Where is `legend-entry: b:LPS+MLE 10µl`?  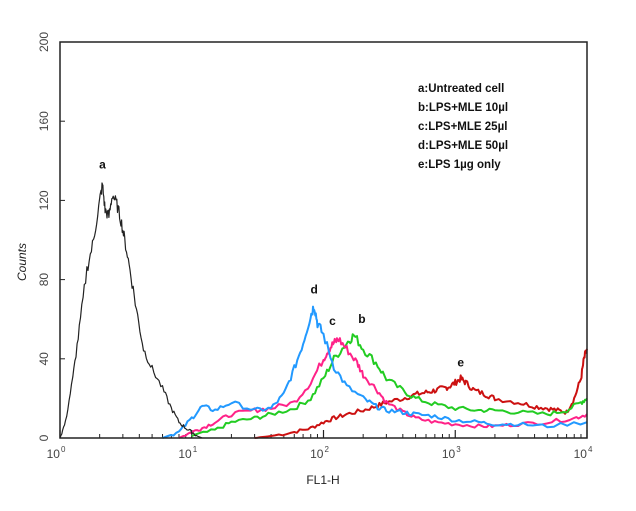
legend-entry: b:LPS+MLE 10µl is located at coordinates (463, 108).